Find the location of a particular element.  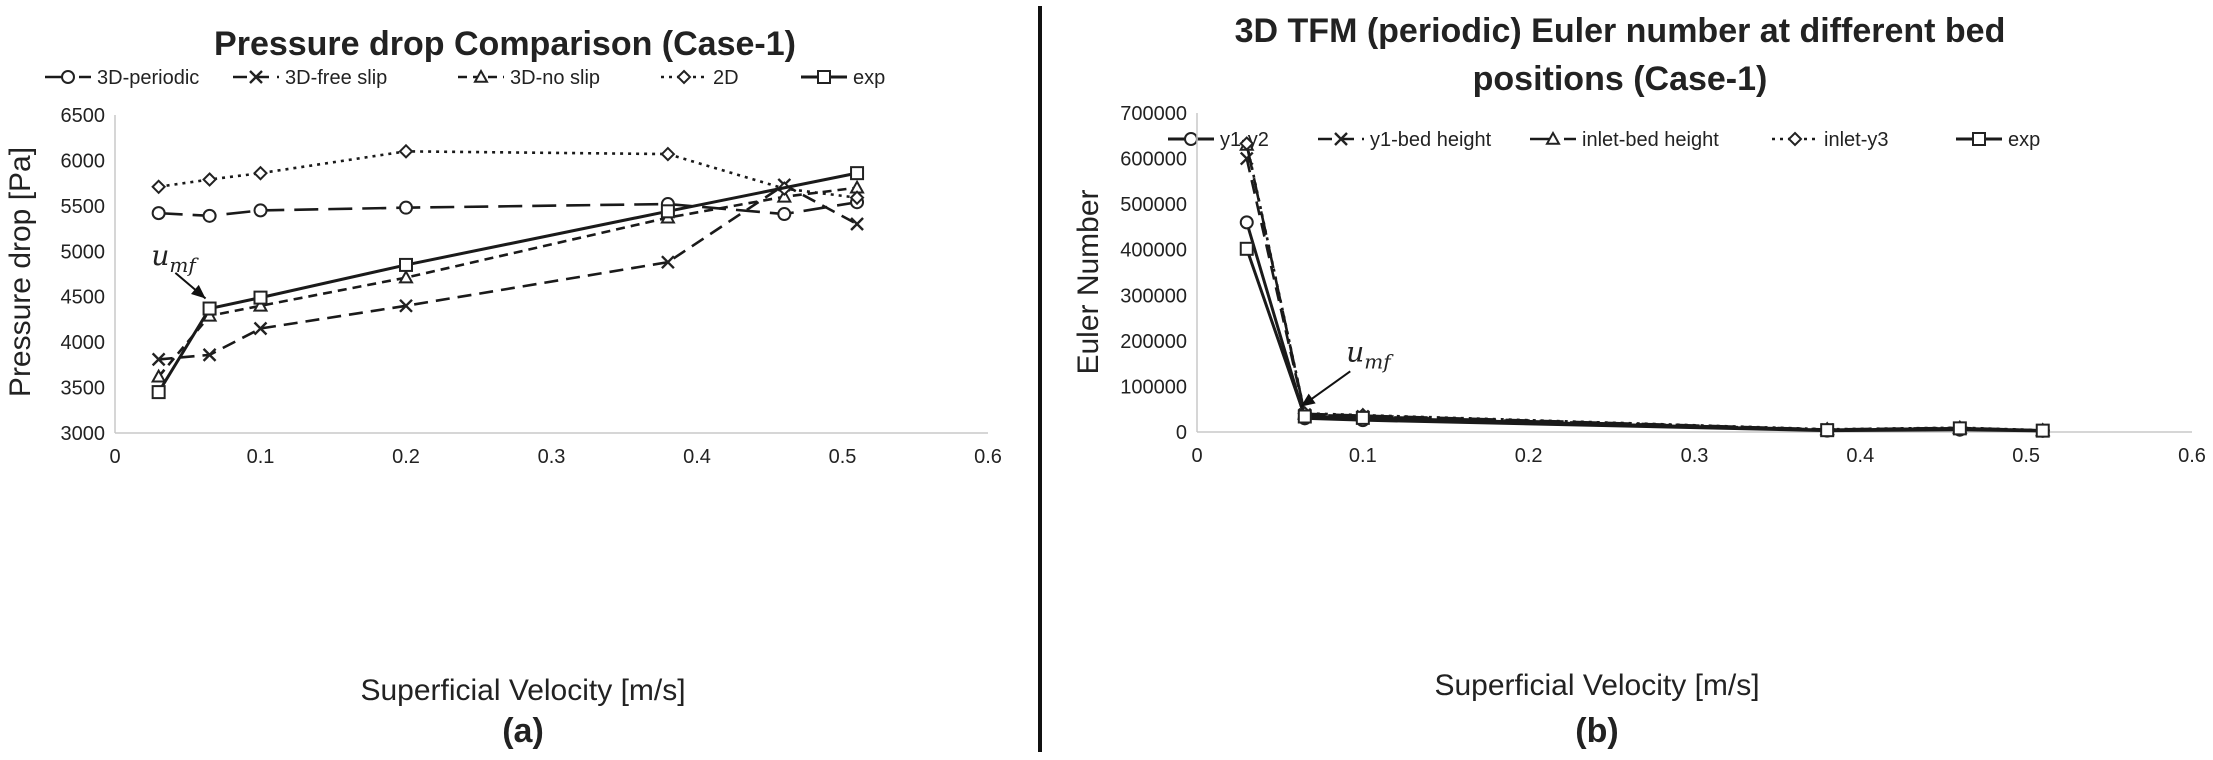

panel-label: (b) is located at coordinates (1596, 731).